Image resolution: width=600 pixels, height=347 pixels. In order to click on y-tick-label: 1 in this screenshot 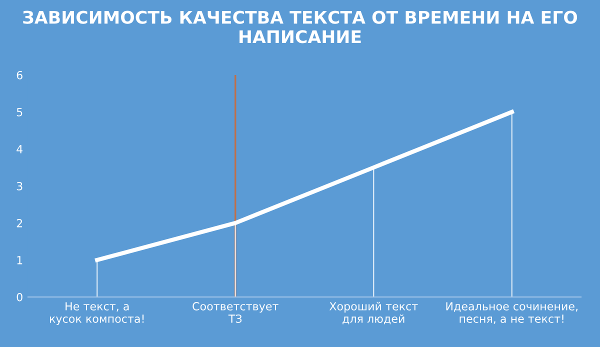, I will do `click(19, 260)`.